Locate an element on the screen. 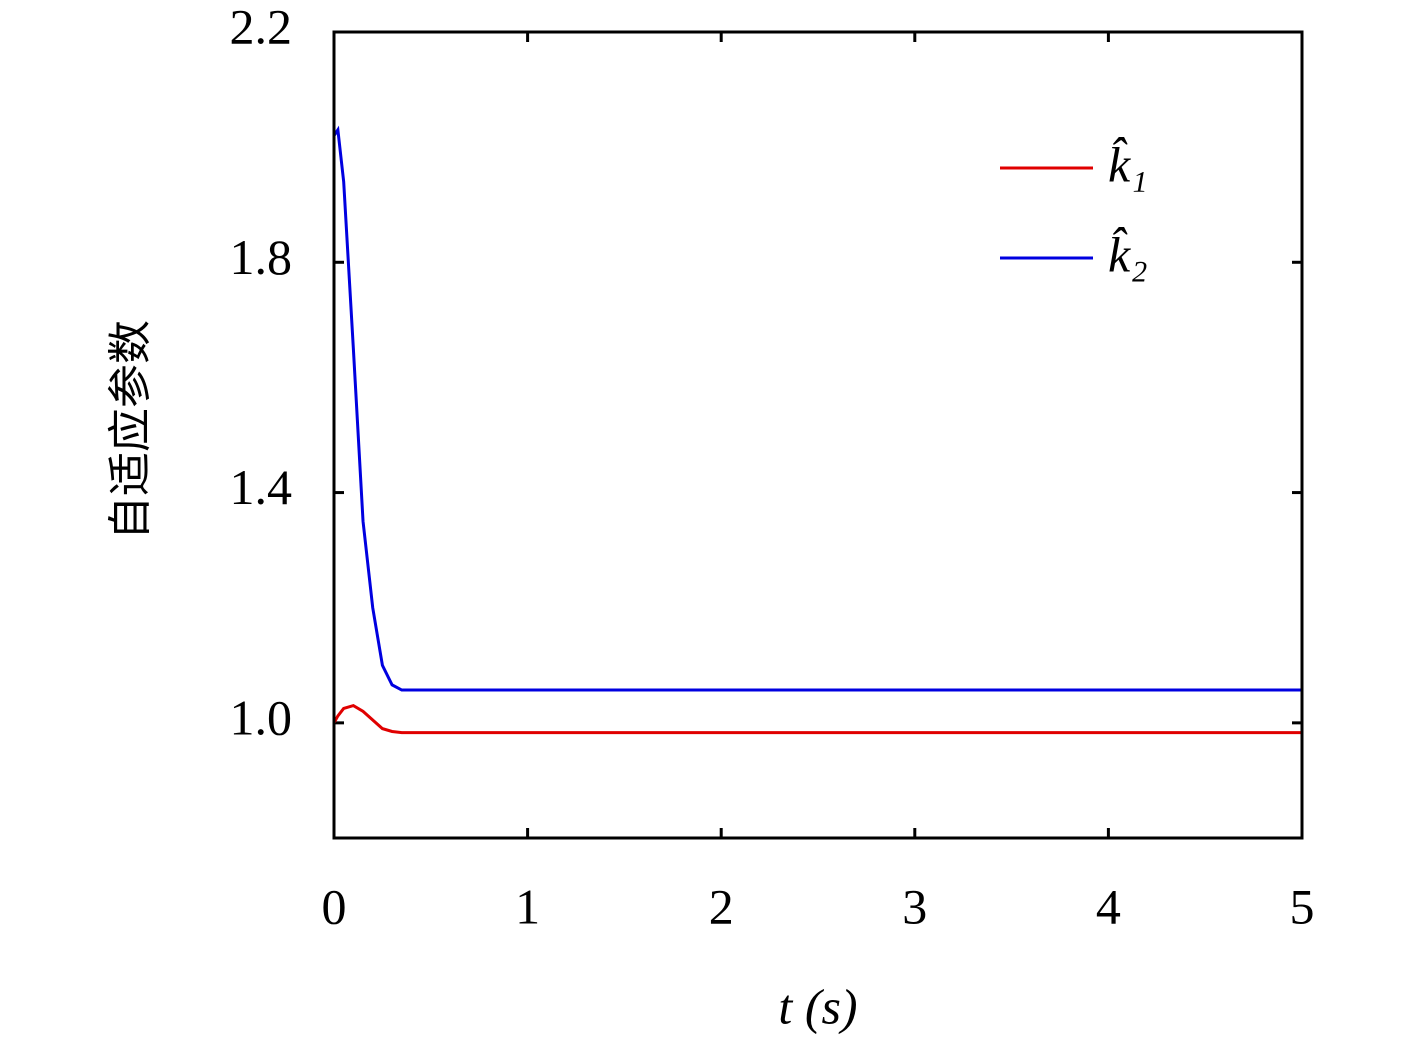  x-axis-label: t (s) is located at coordinates (817, 1006).